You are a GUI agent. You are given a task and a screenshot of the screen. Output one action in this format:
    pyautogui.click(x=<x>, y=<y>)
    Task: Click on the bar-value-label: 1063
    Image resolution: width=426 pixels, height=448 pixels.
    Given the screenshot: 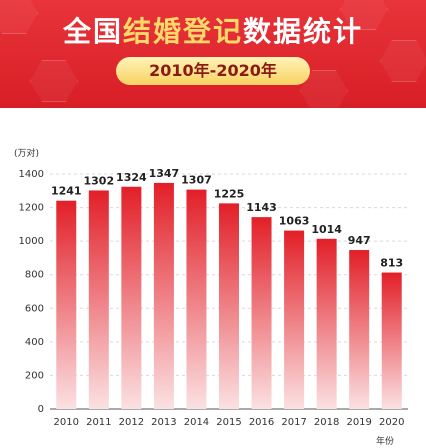 What is the action you would take?
    pyautogui.click(x=294, y=221)
    